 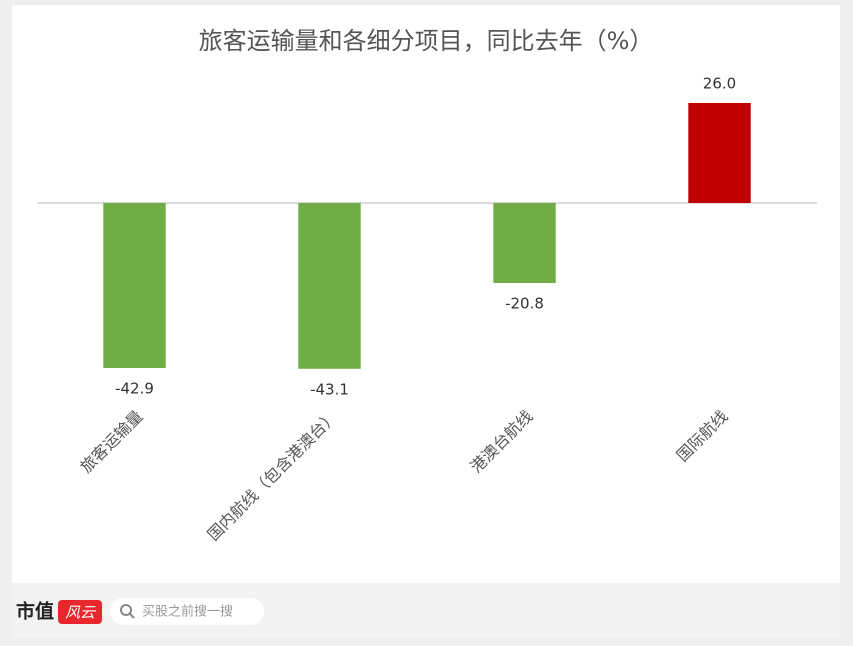 What do you see at coordinates (329, 389) in the screenshot?
I see `data-label: -43.1` at bounding box center [329, 389].